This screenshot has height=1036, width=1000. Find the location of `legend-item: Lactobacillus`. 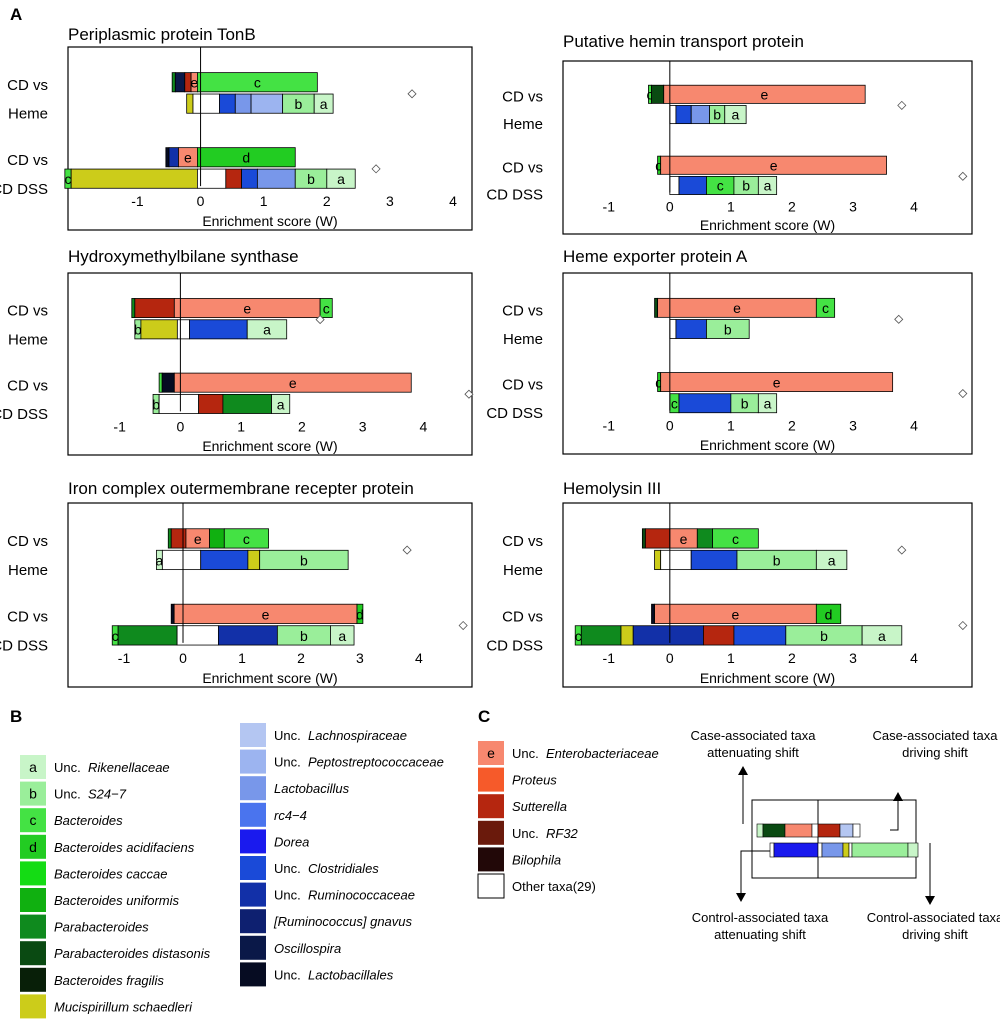

legend-item: Lactobacillus is located at coordinates (295, 788).